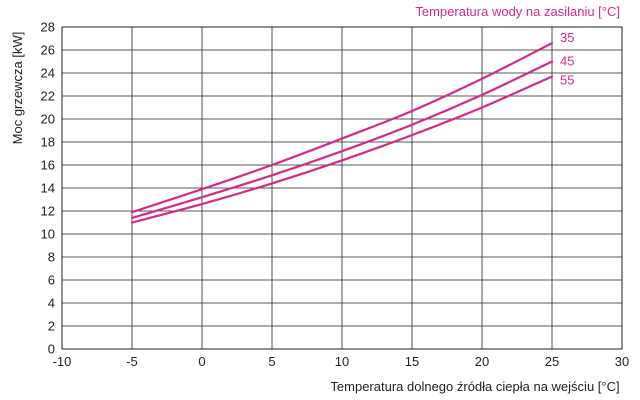  Describe the element at coordinates (552, 361) in the screenshot. I see `x-tick-label: 25` at that location.